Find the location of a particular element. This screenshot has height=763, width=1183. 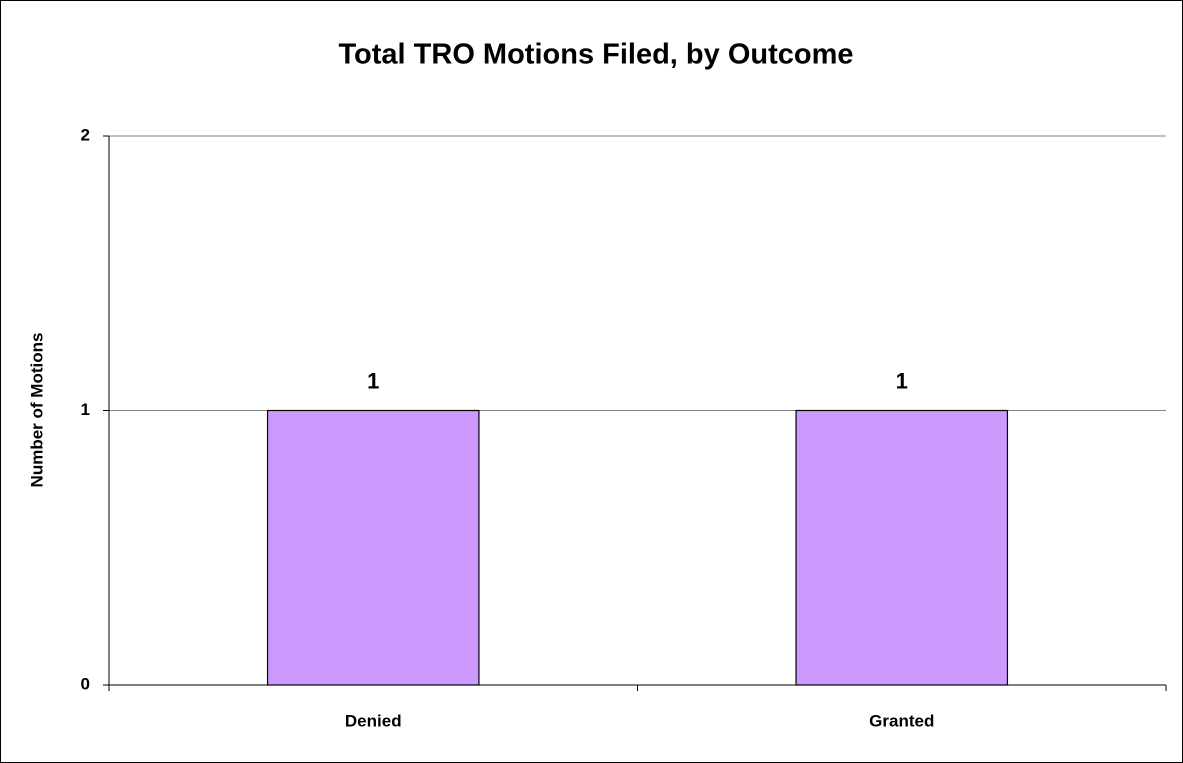

y-tick-label: 2 is located at coordinates (85, 134).